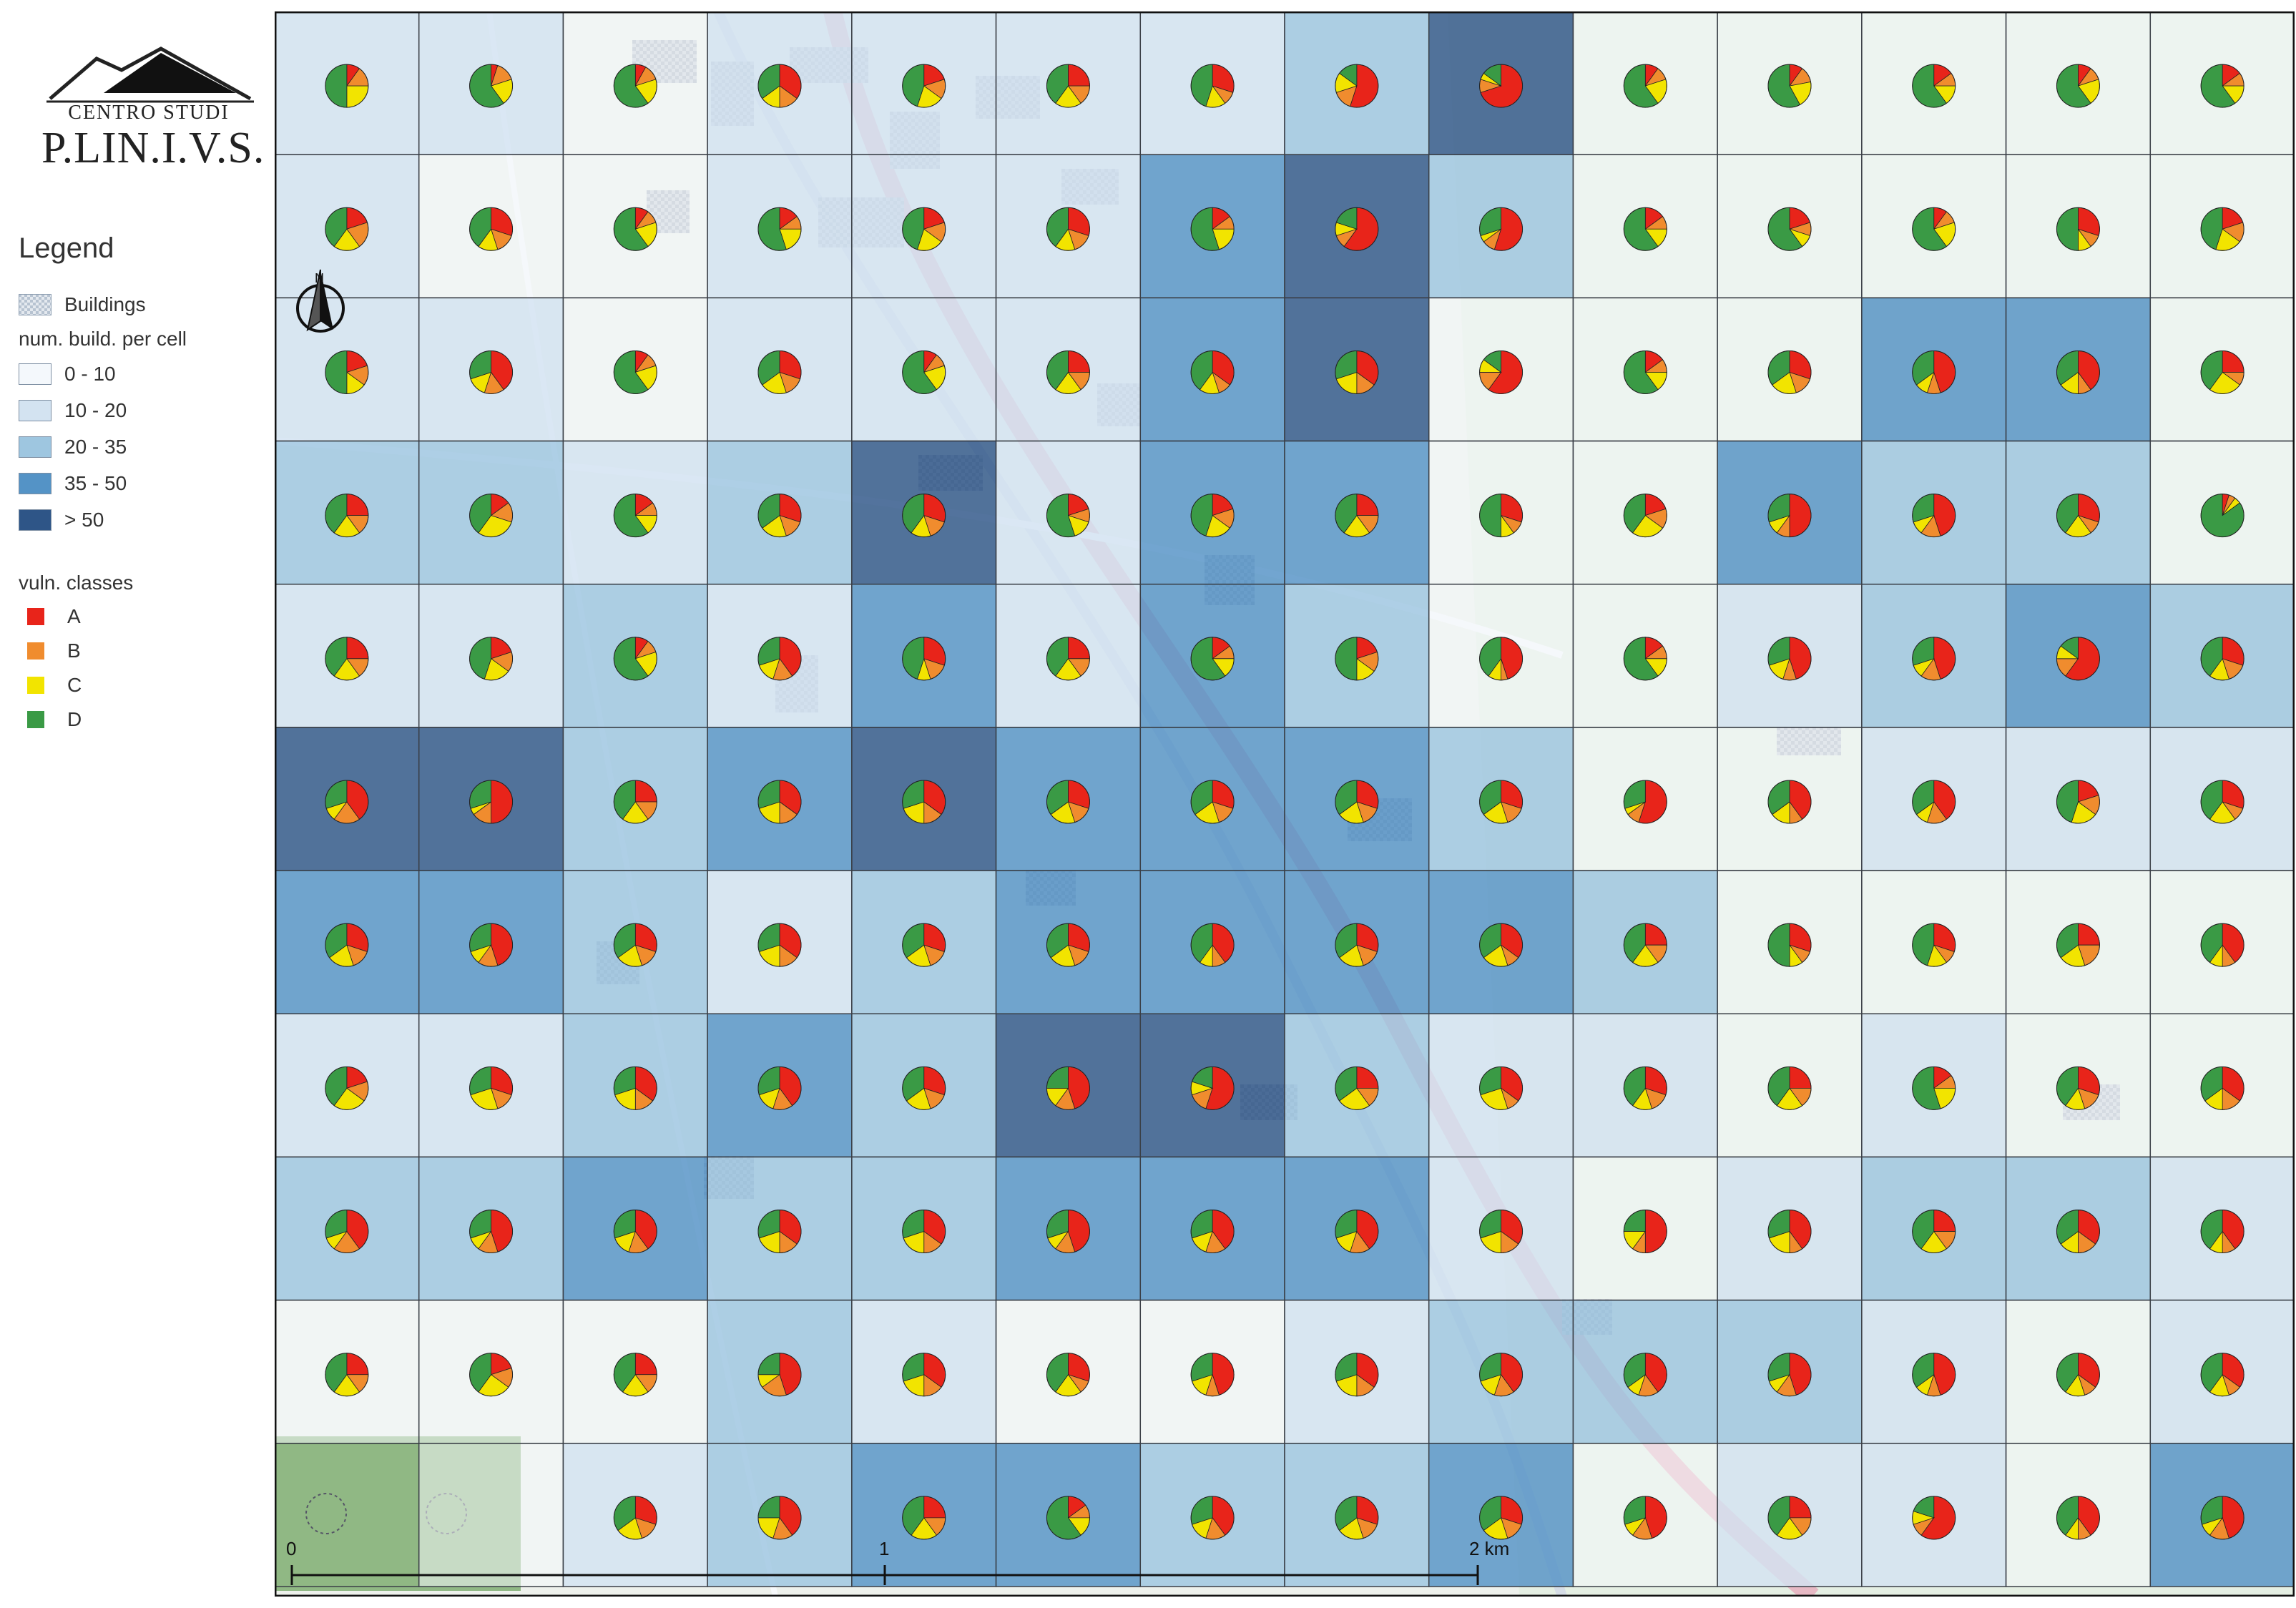  Describe the element at coordinates (74, 650) in the screenshot. I see `legend-vuln-label: B` at that location.